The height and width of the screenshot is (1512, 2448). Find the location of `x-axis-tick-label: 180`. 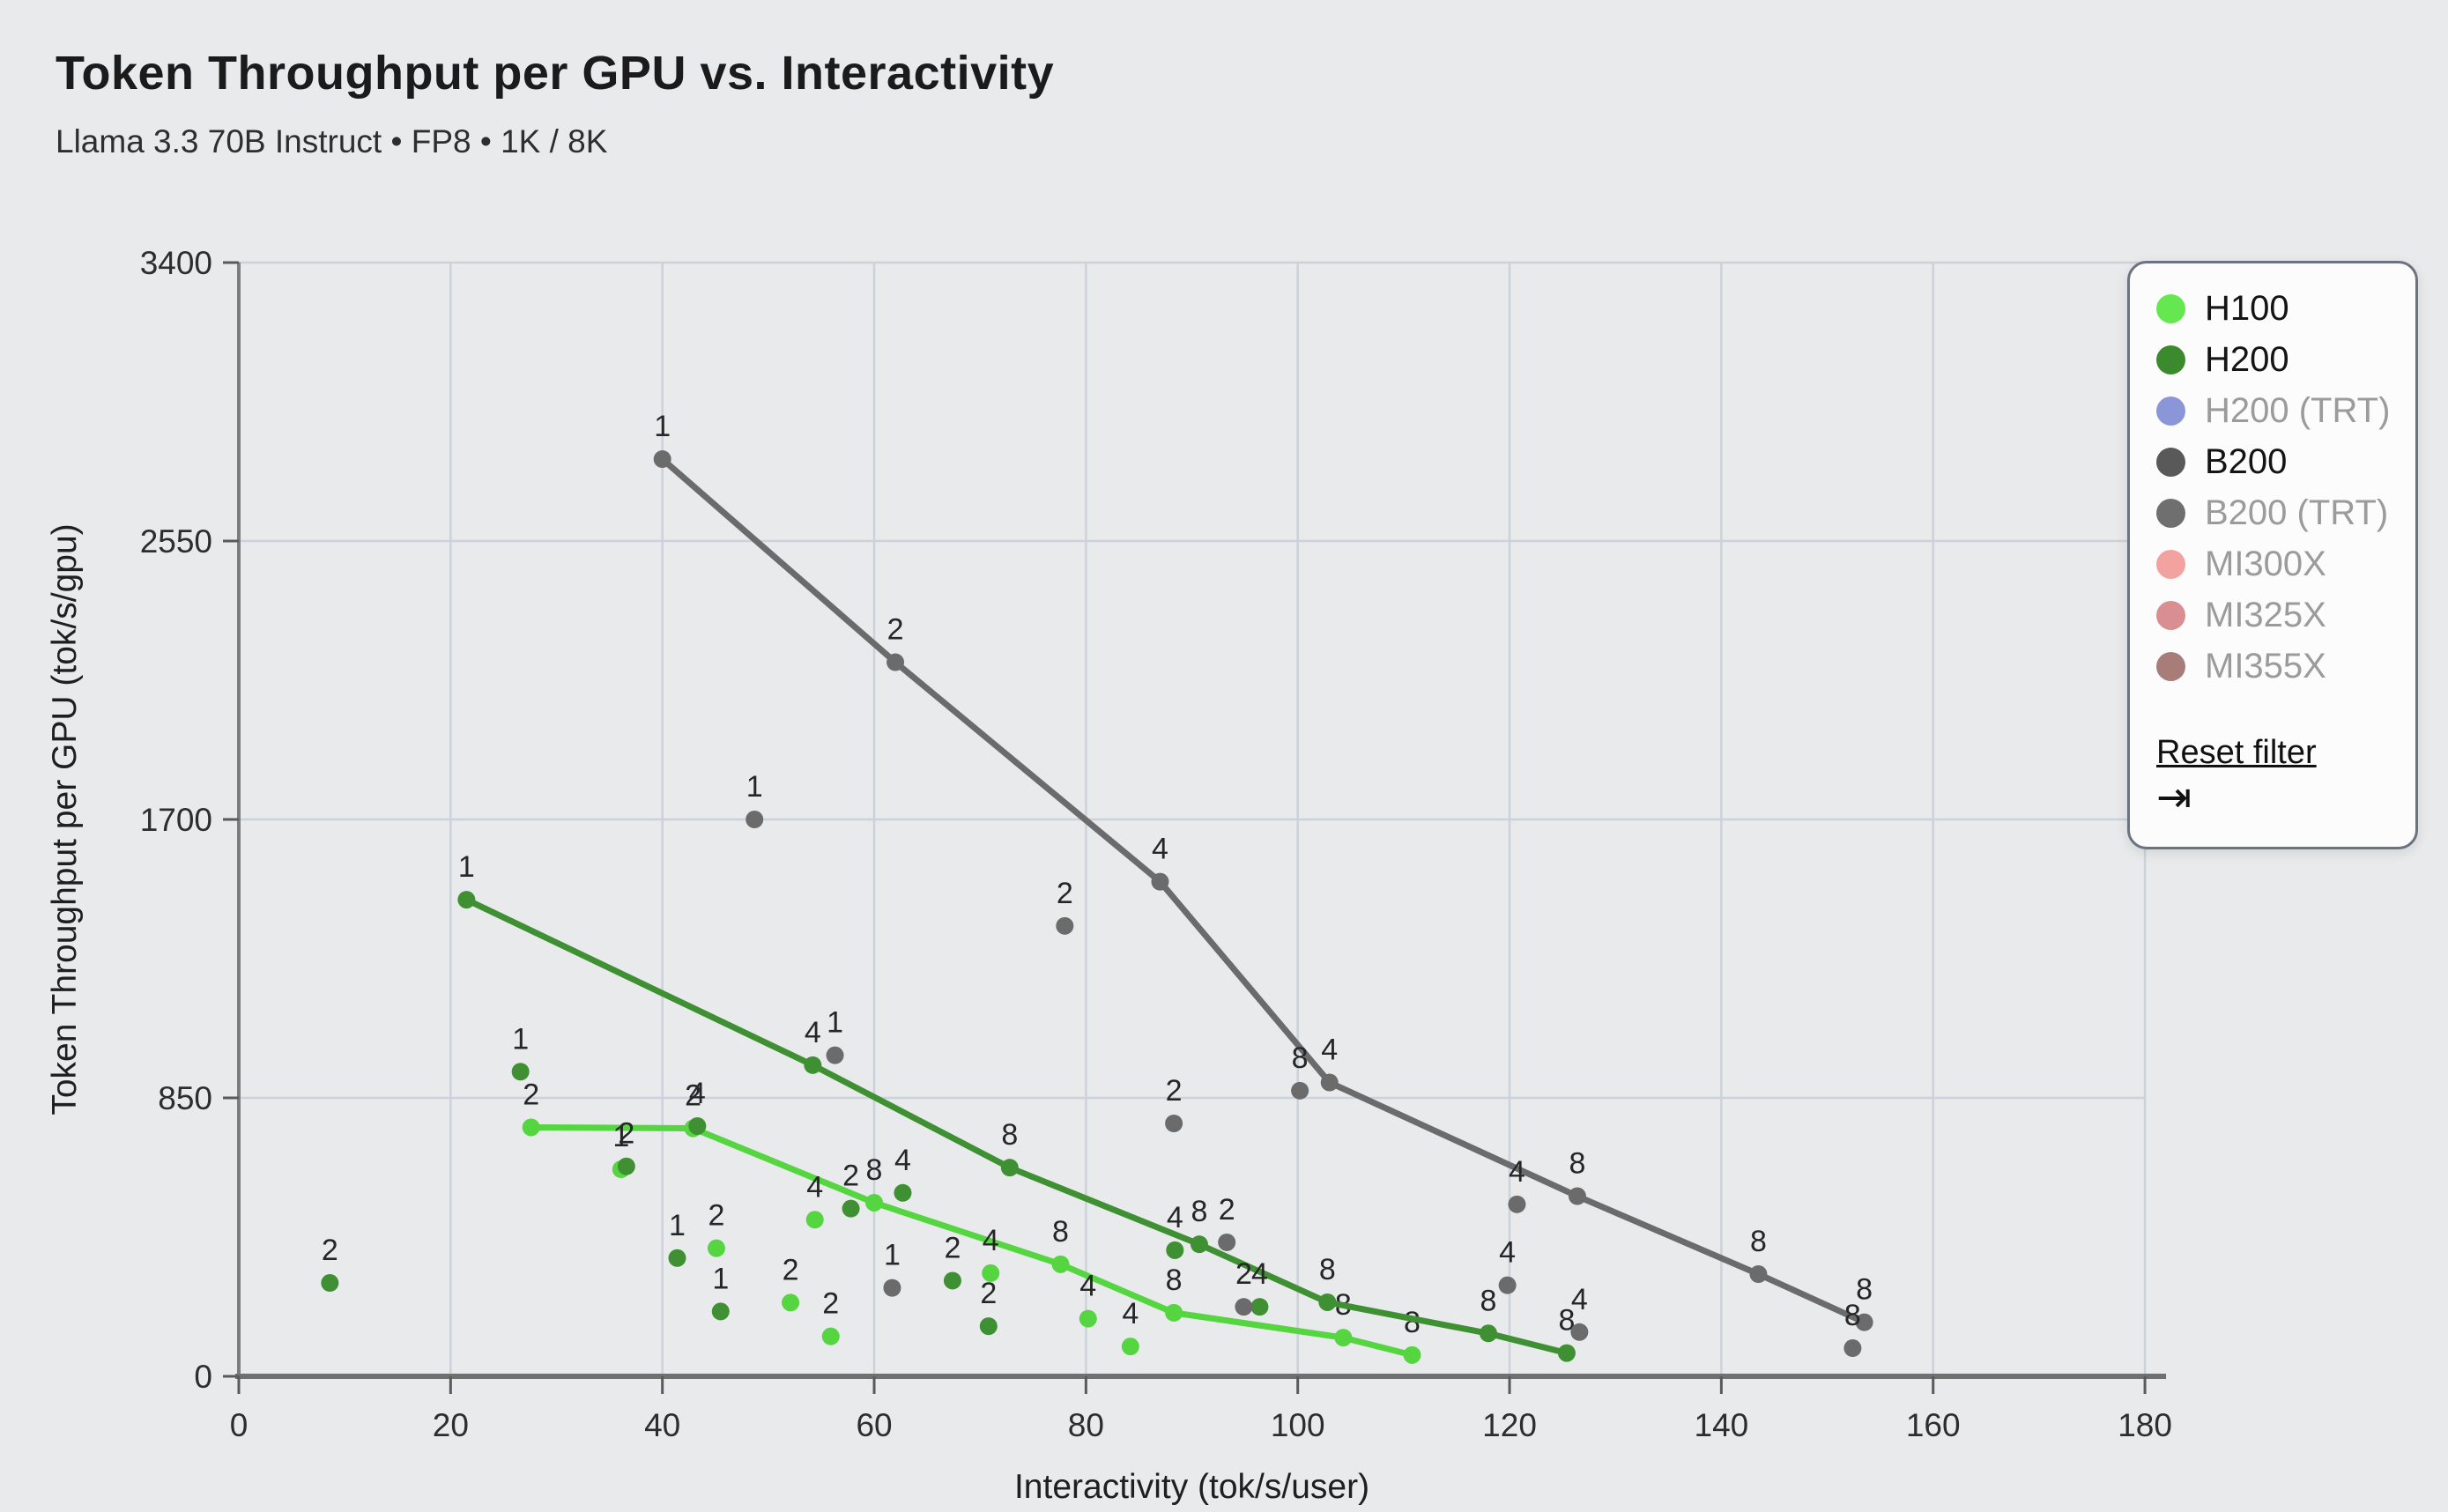

x-axis-tick-label: 180 is located at coordinates (2145, 1425).